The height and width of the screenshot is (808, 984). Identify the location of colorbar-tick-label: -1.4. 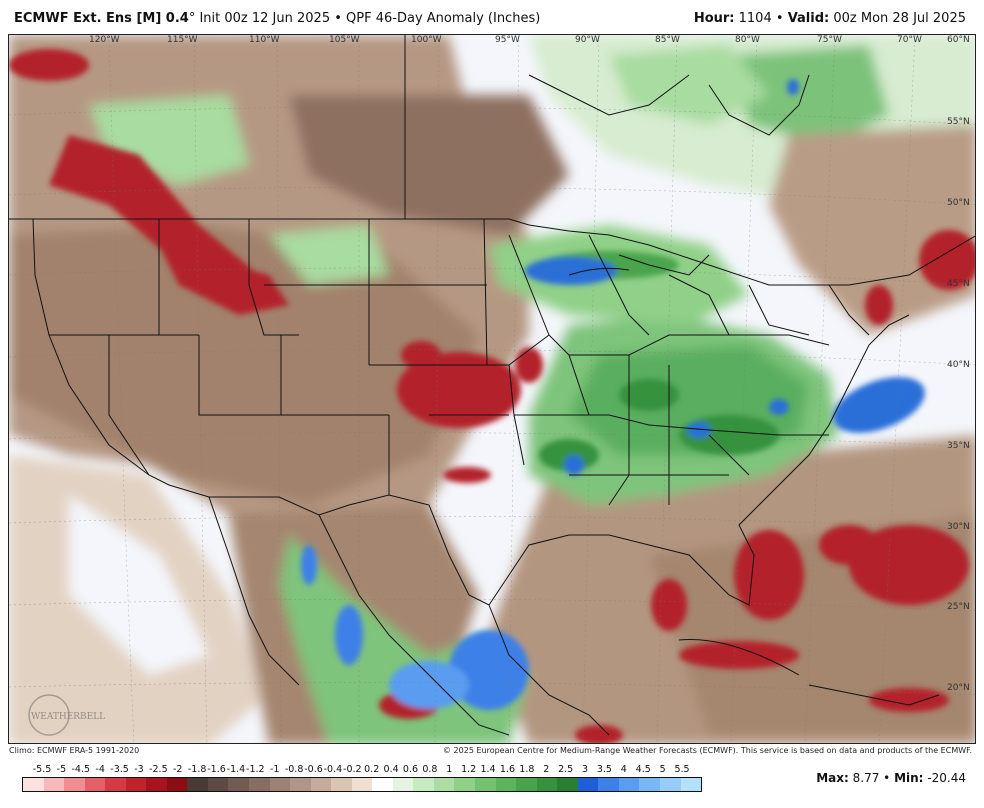
(236, 769).